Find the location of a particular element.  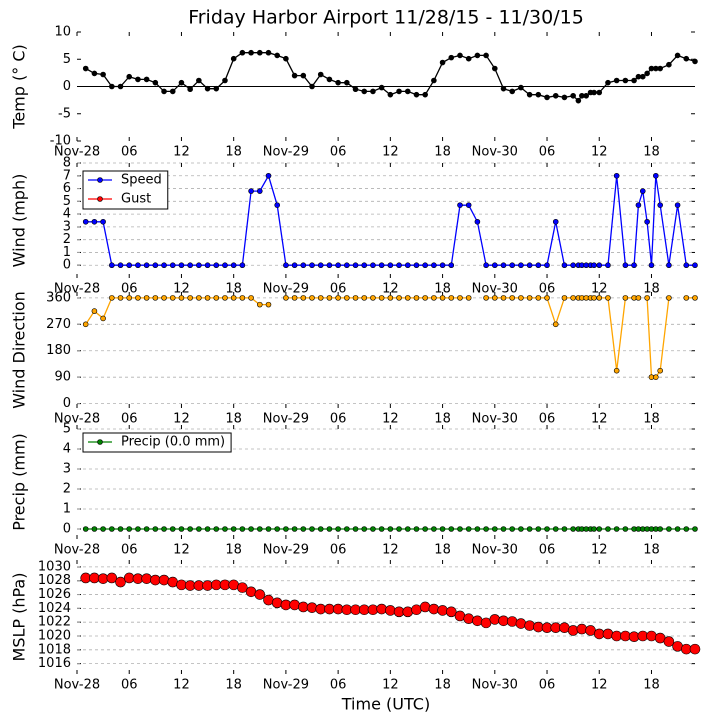

legend: Precip (0.0 mm) is located at coordinates (157, 442).